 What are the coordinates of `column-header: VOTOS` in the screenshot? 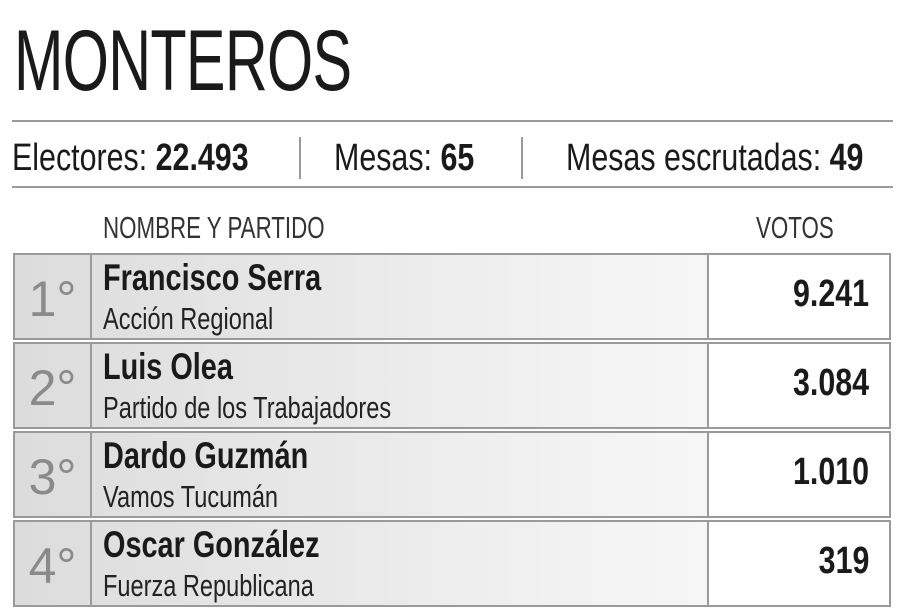 It's located at (795, 227).